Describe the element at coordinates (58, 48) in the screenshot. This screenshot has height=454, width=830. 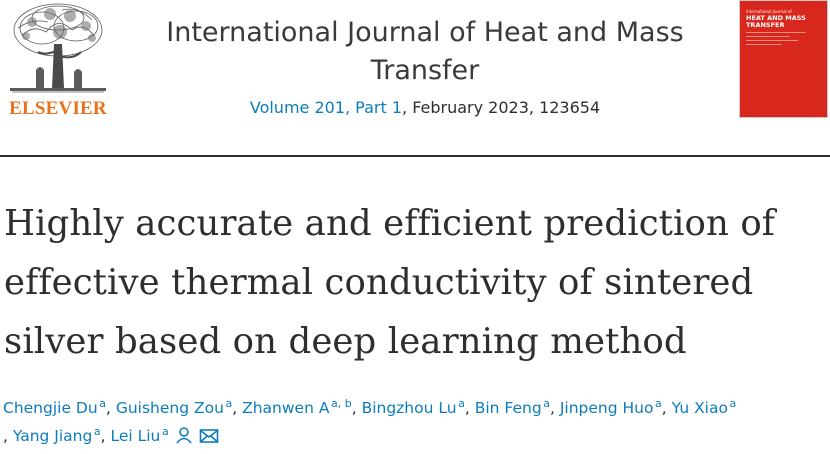
I see `elsevier-tree-logo-icon` at that location.